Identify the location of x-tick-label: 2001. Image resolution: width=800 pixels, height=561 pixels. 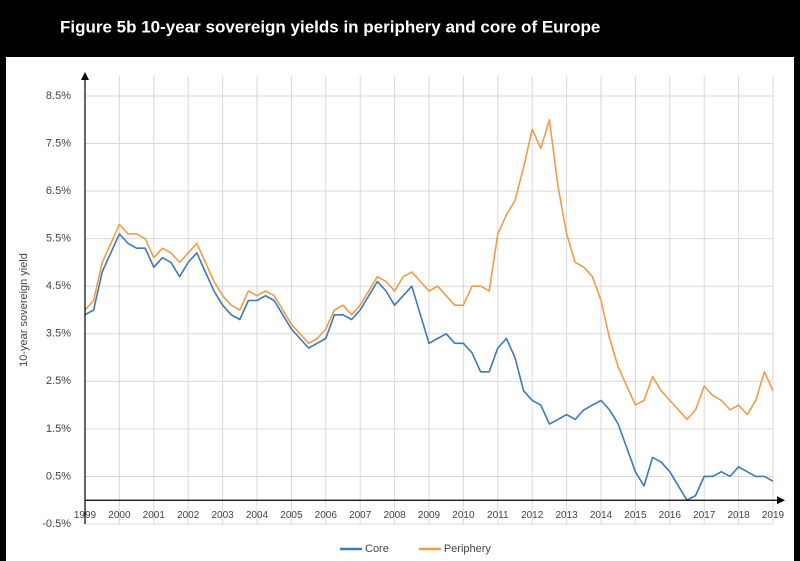
(154, 515).